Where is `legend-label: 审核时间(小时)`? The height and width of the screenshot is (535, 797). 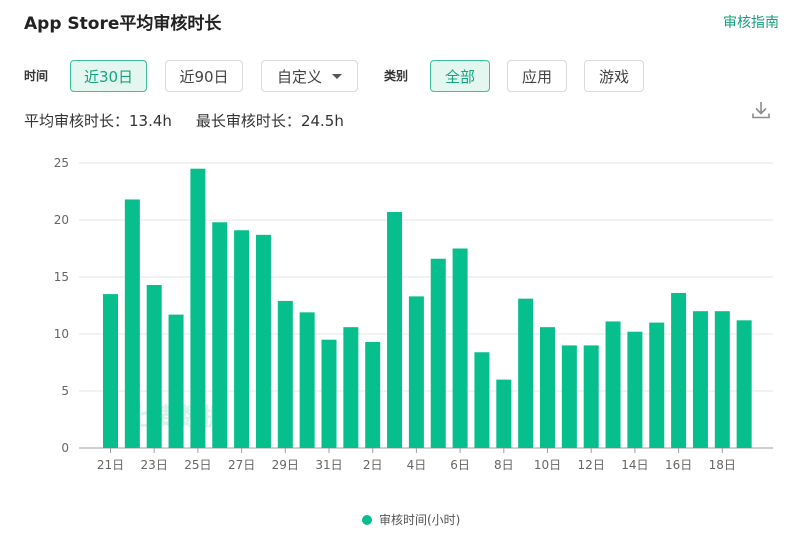 legend-label: 审核时间(小时) is located at coordinates (420, 520).